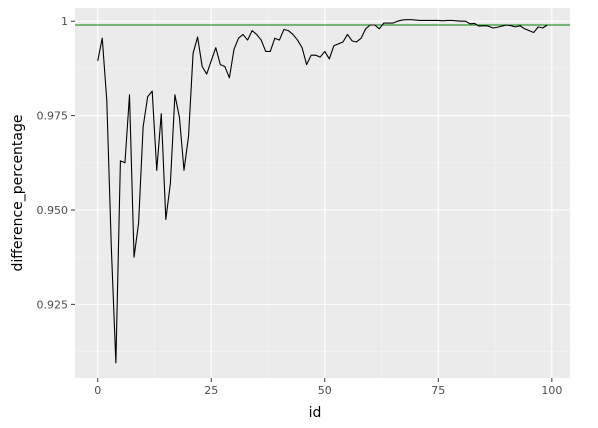 The width and height of the screenshot is (598, 428). What do you see at coordinates (53, 304) in the screenshot?
I see `y-tick-label: 0.925` at bounding box center [53, 304].